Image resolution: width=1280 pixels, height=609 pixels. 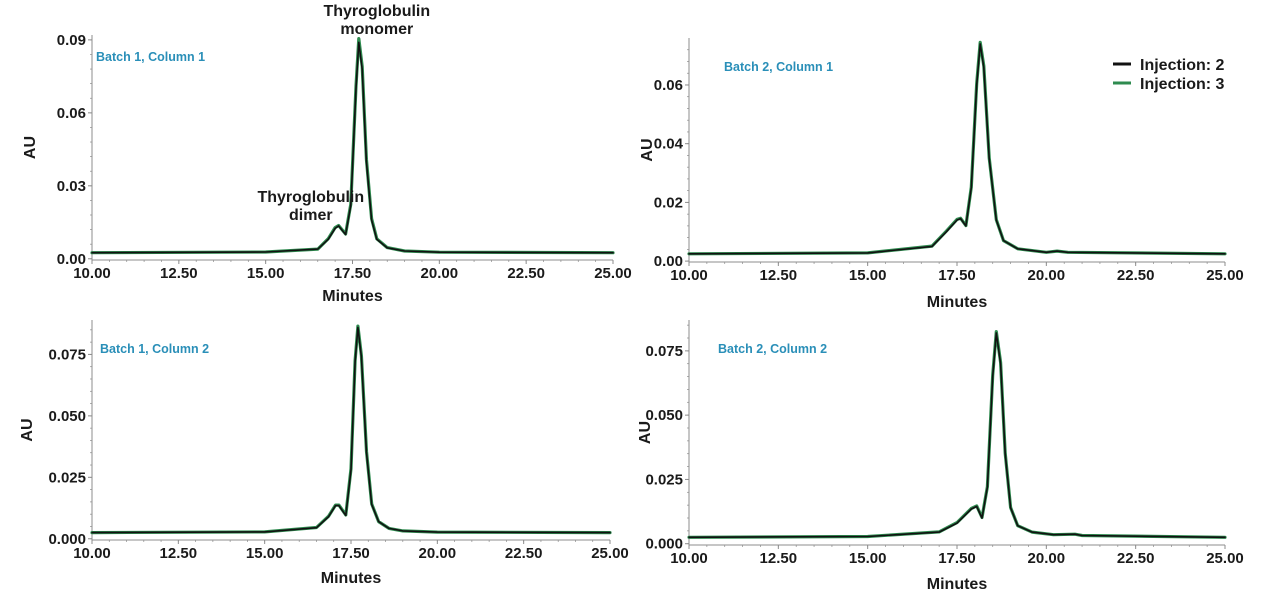 What do you see at coordinates (772, 349) in the screenshot?
I see `panel-title: Batch 2, Column 2` at bounding box center [772, 349].